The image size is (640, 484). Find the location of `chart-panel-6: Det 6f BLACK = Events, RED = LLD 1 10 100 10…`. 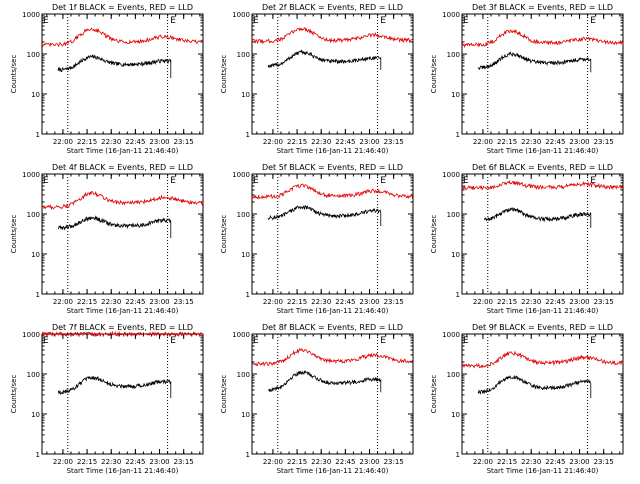

chart-panel-6: Det 6f BLACK = Events, RED = LLD 1 10 100 10… is located at coordinates (527, 239).